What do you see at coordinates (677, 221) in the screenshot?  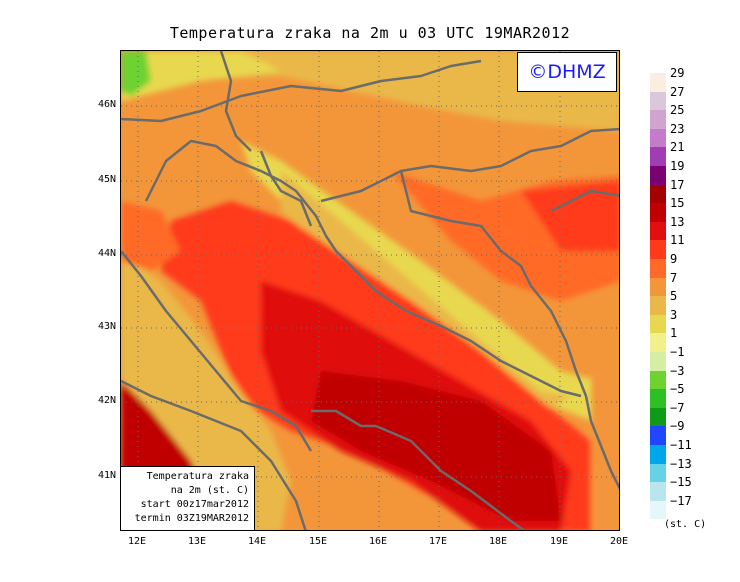 I see `legend-label: 13` at bounding box center [677, 221].